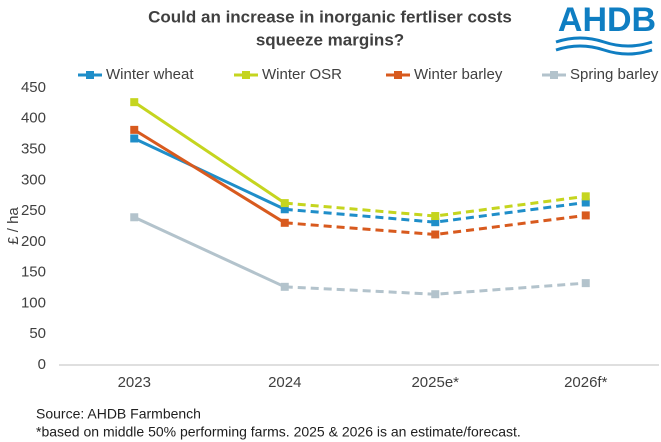  I want to click on y-tick-label: 400, so click(33, 118).